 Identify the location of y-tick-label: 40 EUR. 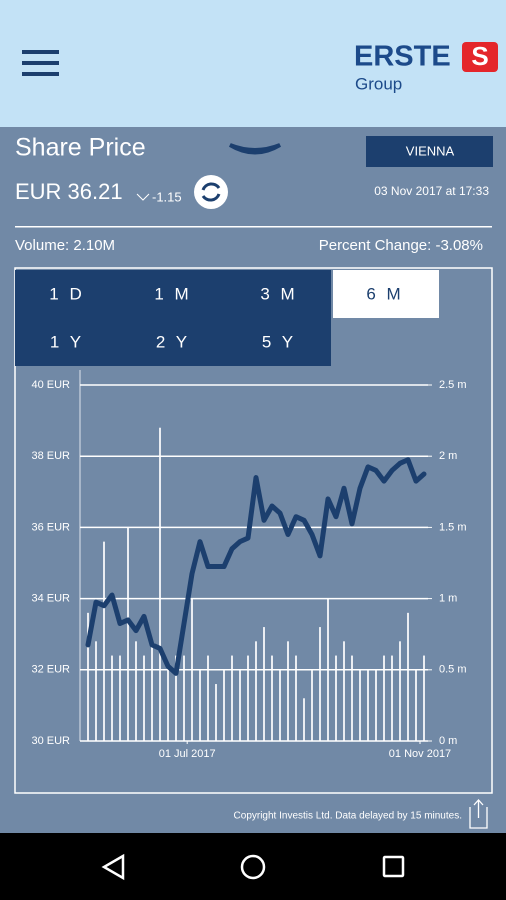
(50, 385).